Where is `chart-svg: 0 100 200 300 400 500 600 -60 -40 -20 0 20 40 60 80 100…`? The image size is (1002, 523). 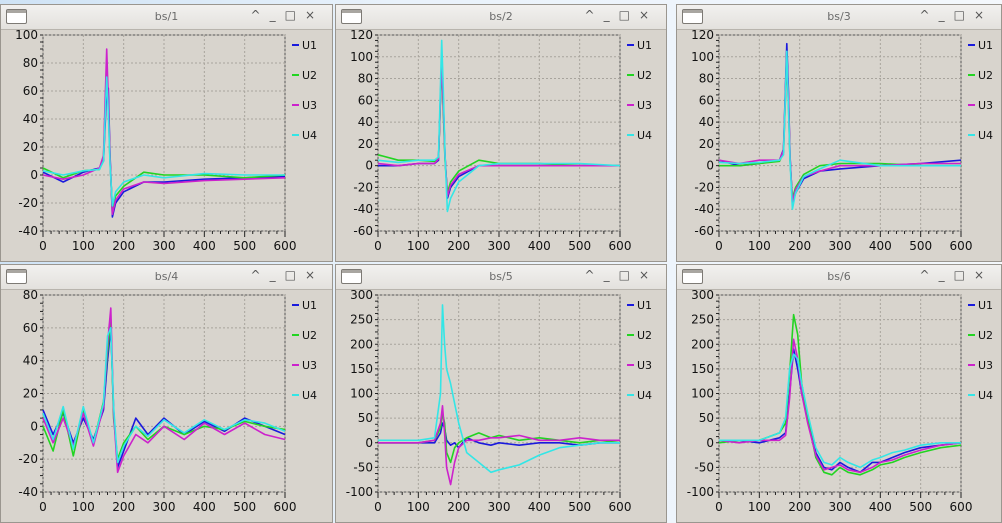
chart-svg: 0 100 200 300 400 500 600 -60 -40 -20 0 20 40 60 80 100… is located at coordinates (501, 141).